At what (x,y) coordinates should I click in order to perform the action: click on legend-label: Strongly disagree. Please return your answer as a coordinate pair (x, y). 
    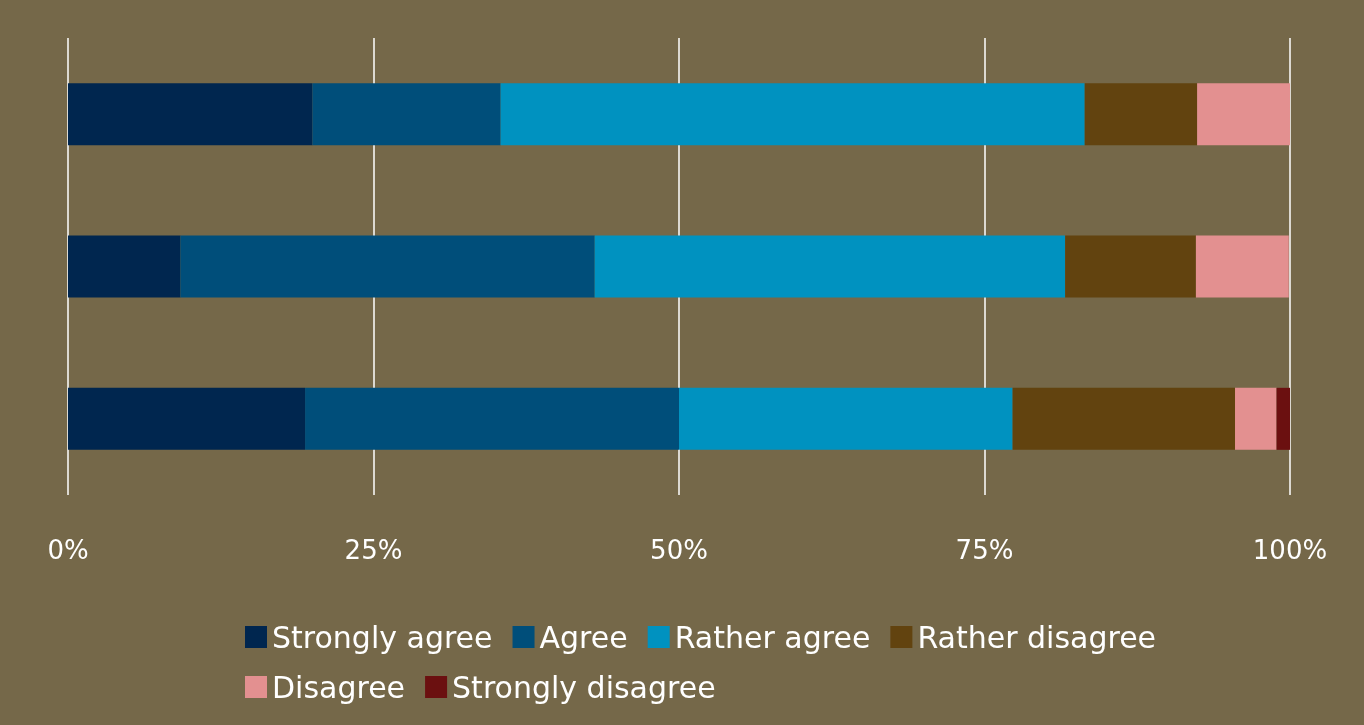
    Looking at the image, I should click on (584, 687).